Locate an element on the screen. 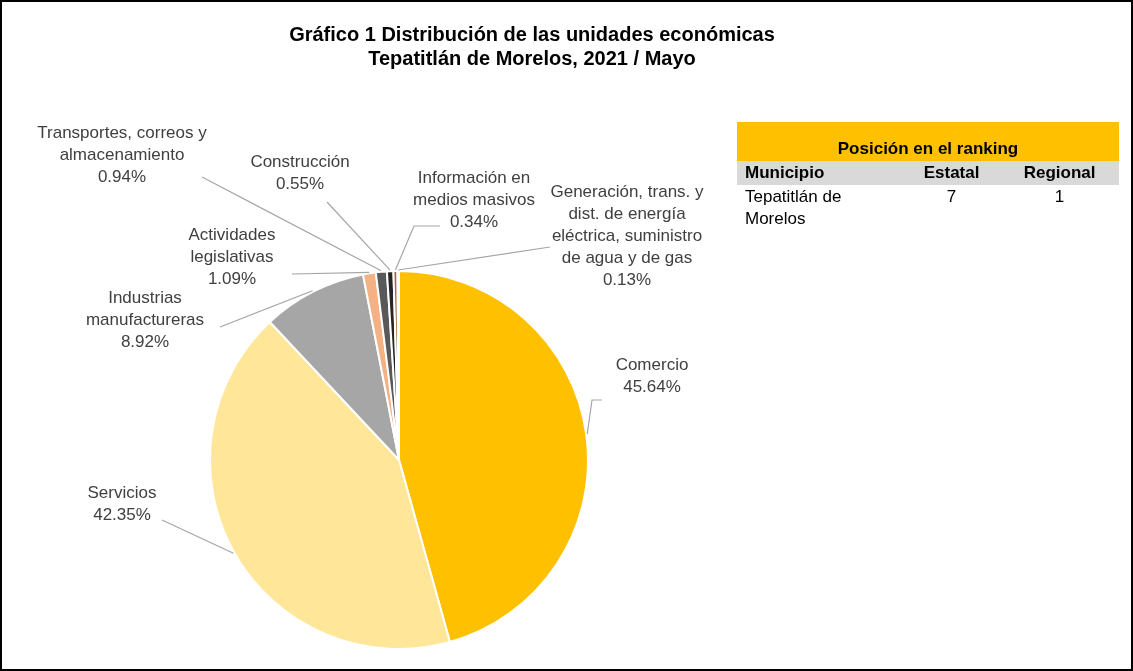  text: Estatal is located at coordinates (952, 173).